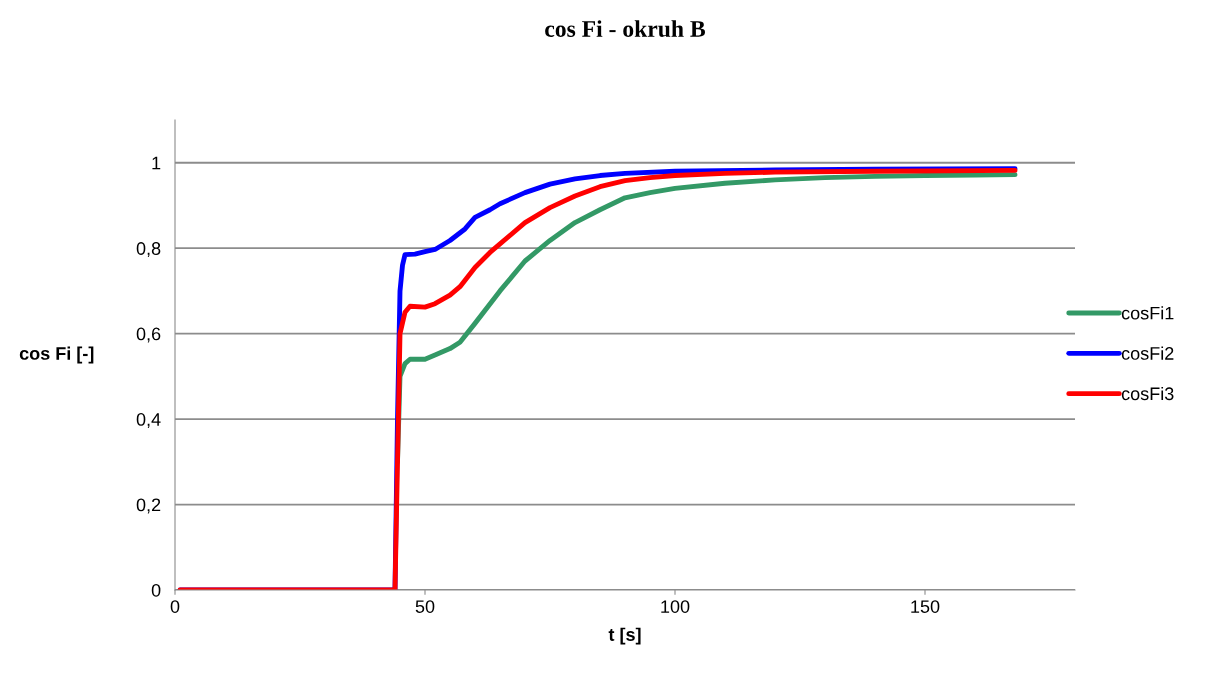 Image resolution: width=1208 pixels, height=677 pixels. Describe the element at coordinates (56, 355) in the screenshot. I see `y-axis-title: cos Fi [-]` at that location.